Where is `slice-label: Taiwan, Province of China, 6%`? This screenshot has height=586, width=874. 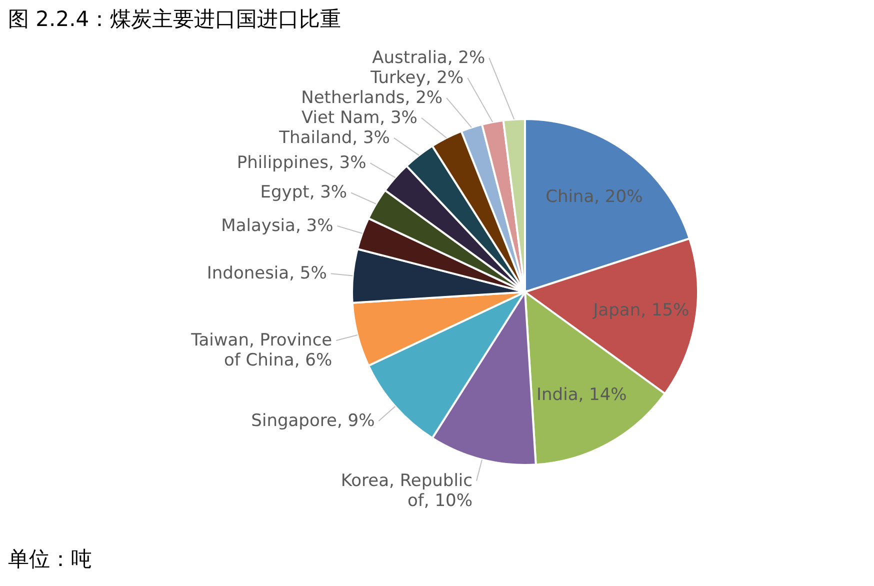
slice-label: Taiwan, Province of China, 6% is located at coordinates (261, 350).